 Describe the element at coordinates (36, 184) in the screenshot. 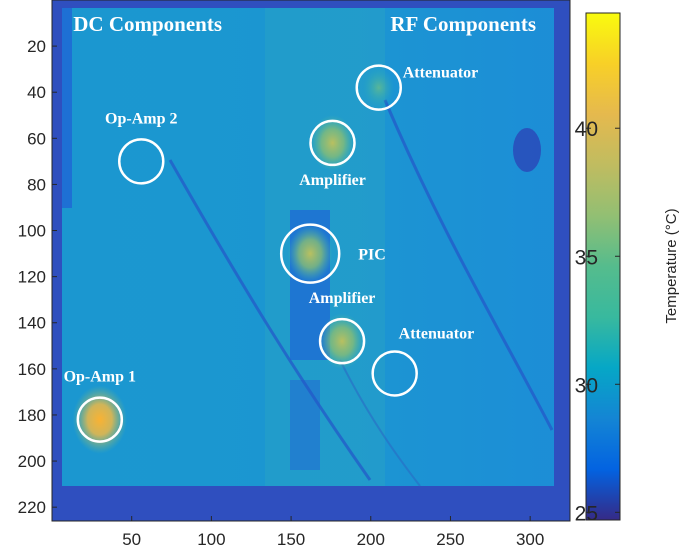

I see `y-tick-label: 80` at that location.